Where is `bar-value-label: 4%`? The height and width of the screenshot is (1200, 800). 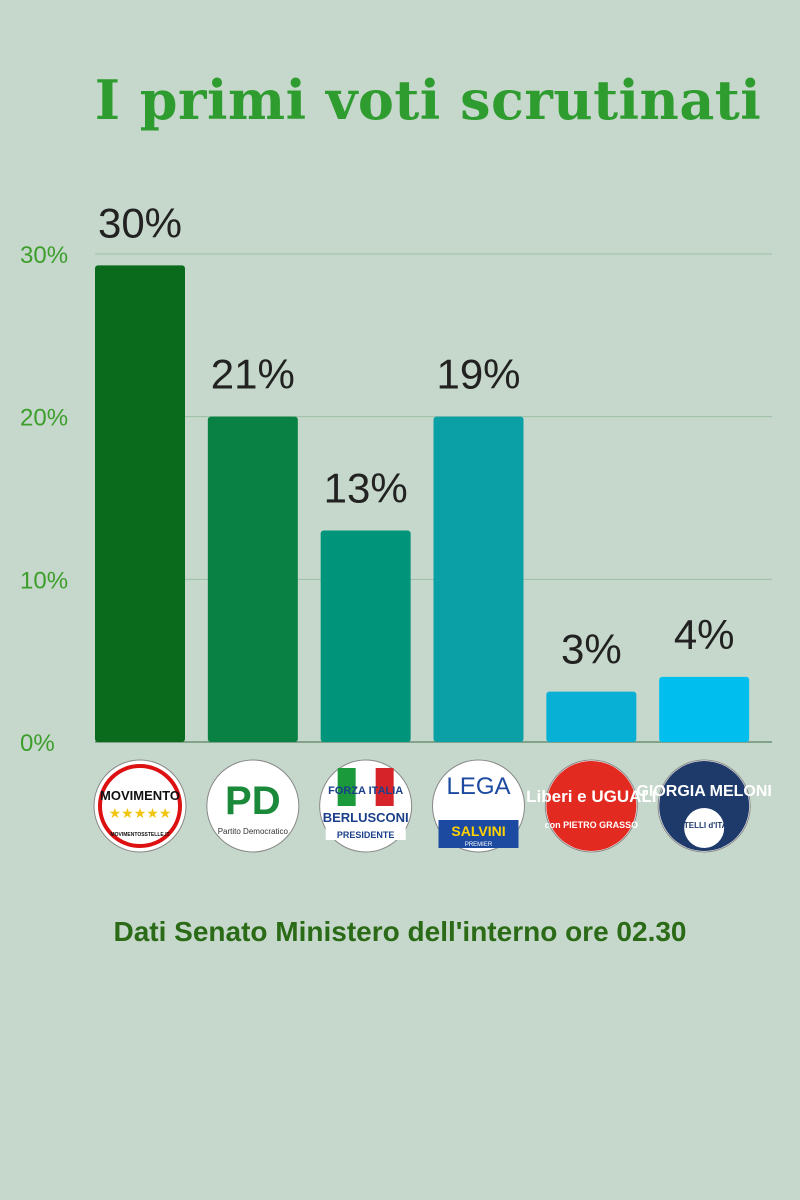 bar-value-label: 4% is located at coordinates (704, 634).